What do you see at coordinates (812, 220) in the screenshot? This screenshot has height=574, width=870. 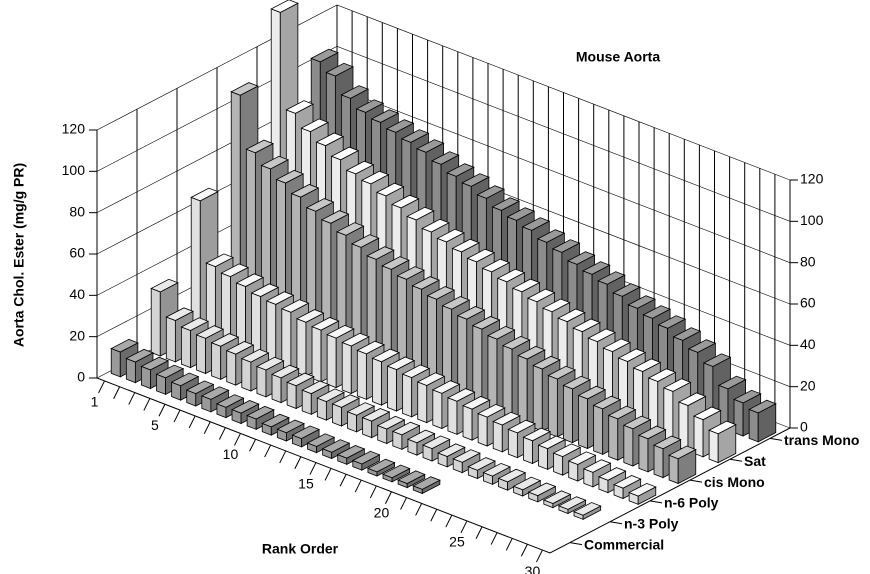 I see `y2-tick-label: 100` at bounding box center [812, 220].